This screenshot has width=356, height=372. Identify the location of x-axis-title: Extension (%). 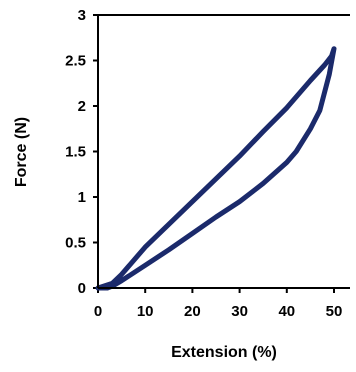
(224, 352).